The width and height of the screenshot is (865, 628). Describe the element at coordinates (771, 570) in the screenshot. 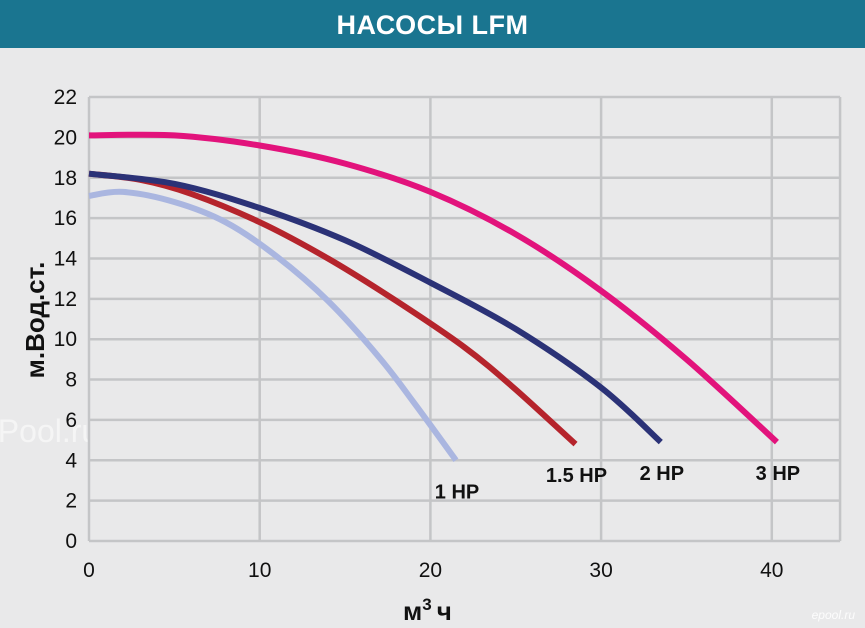

I see `x-tick-label: 40` at that location.